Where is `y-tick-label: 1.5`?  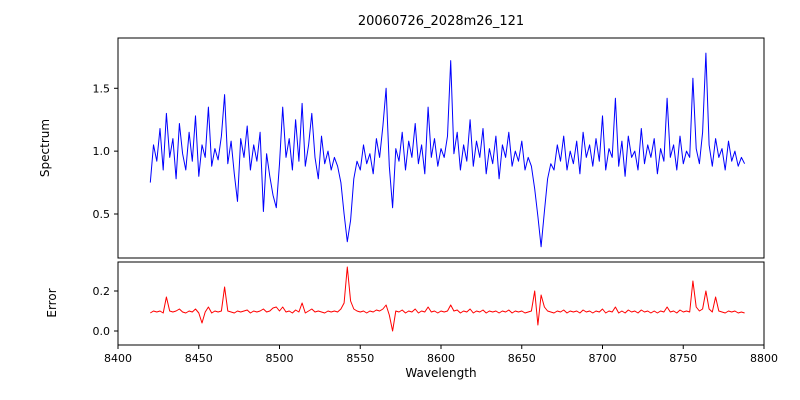 y-tick-label: 1.5 is located at coordinates (102, 88).